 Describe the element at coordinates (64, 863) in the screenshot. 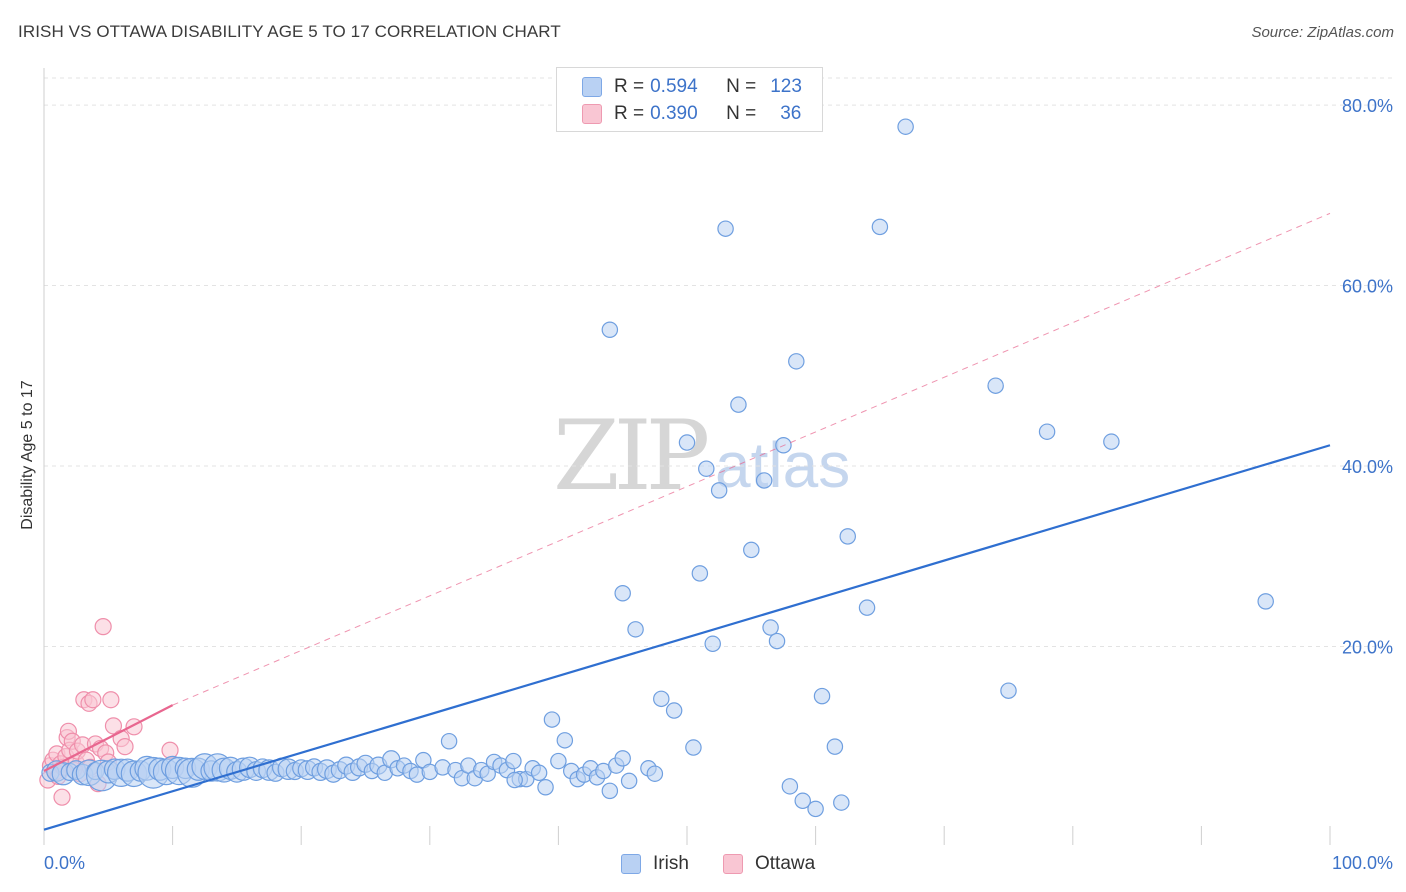

I see `x-tick-label: 0.0%` at that location.